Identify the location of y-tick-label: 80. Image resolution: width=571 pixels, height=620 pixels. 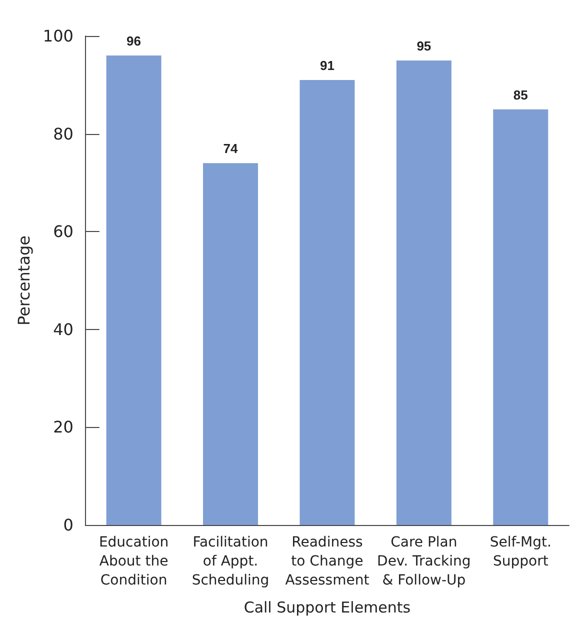
(63, 134).